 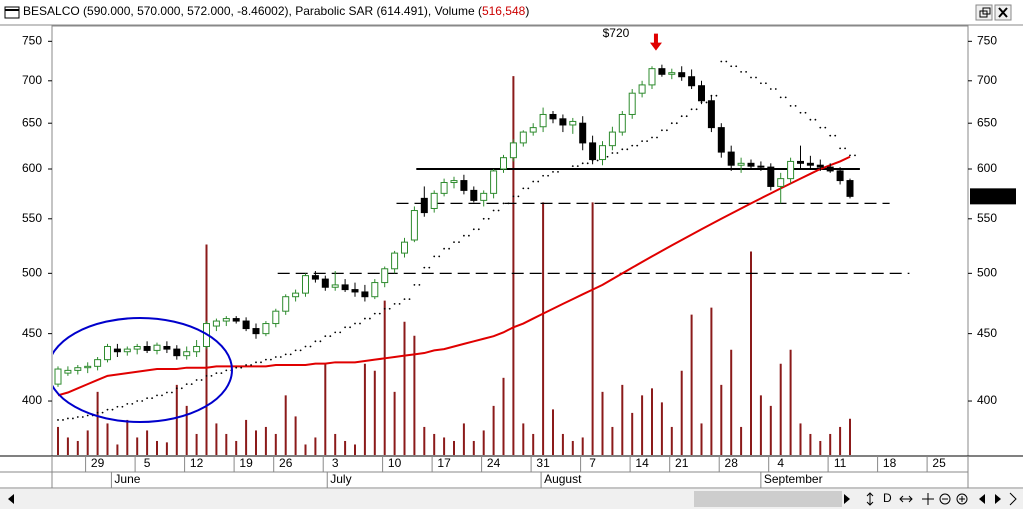 What do you see at coordinates (32, 400) in the screenshot?
I see `y-tick-label: 400` at bounding box center [32, 400].